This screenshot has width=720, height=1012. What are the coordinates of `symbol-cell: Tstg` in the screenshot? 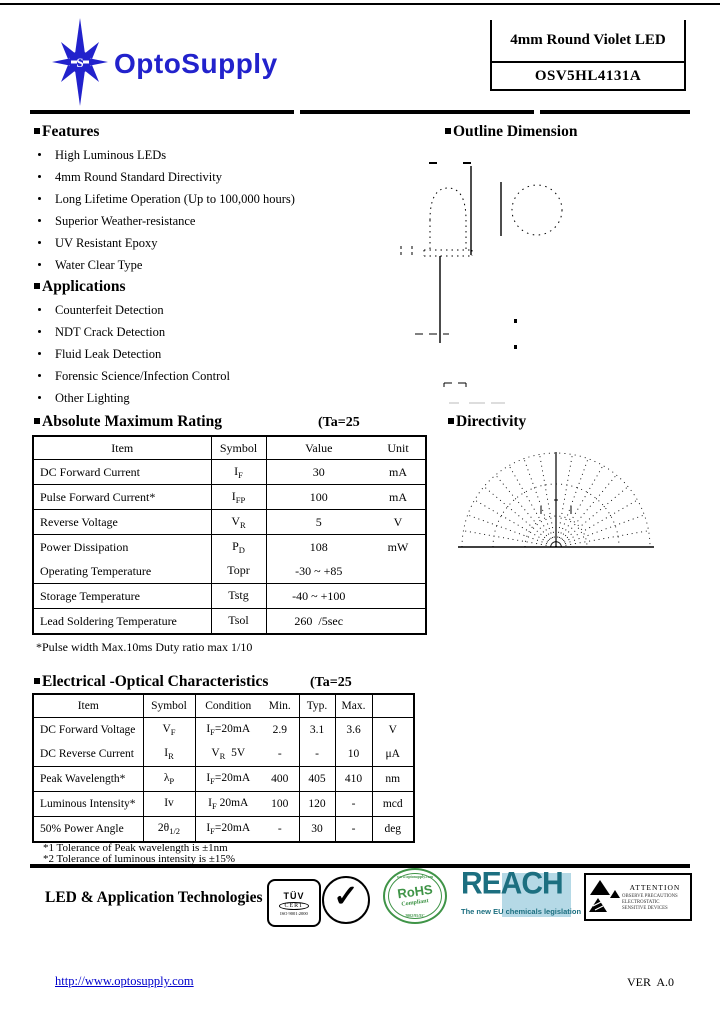 It's located at (239, 596).